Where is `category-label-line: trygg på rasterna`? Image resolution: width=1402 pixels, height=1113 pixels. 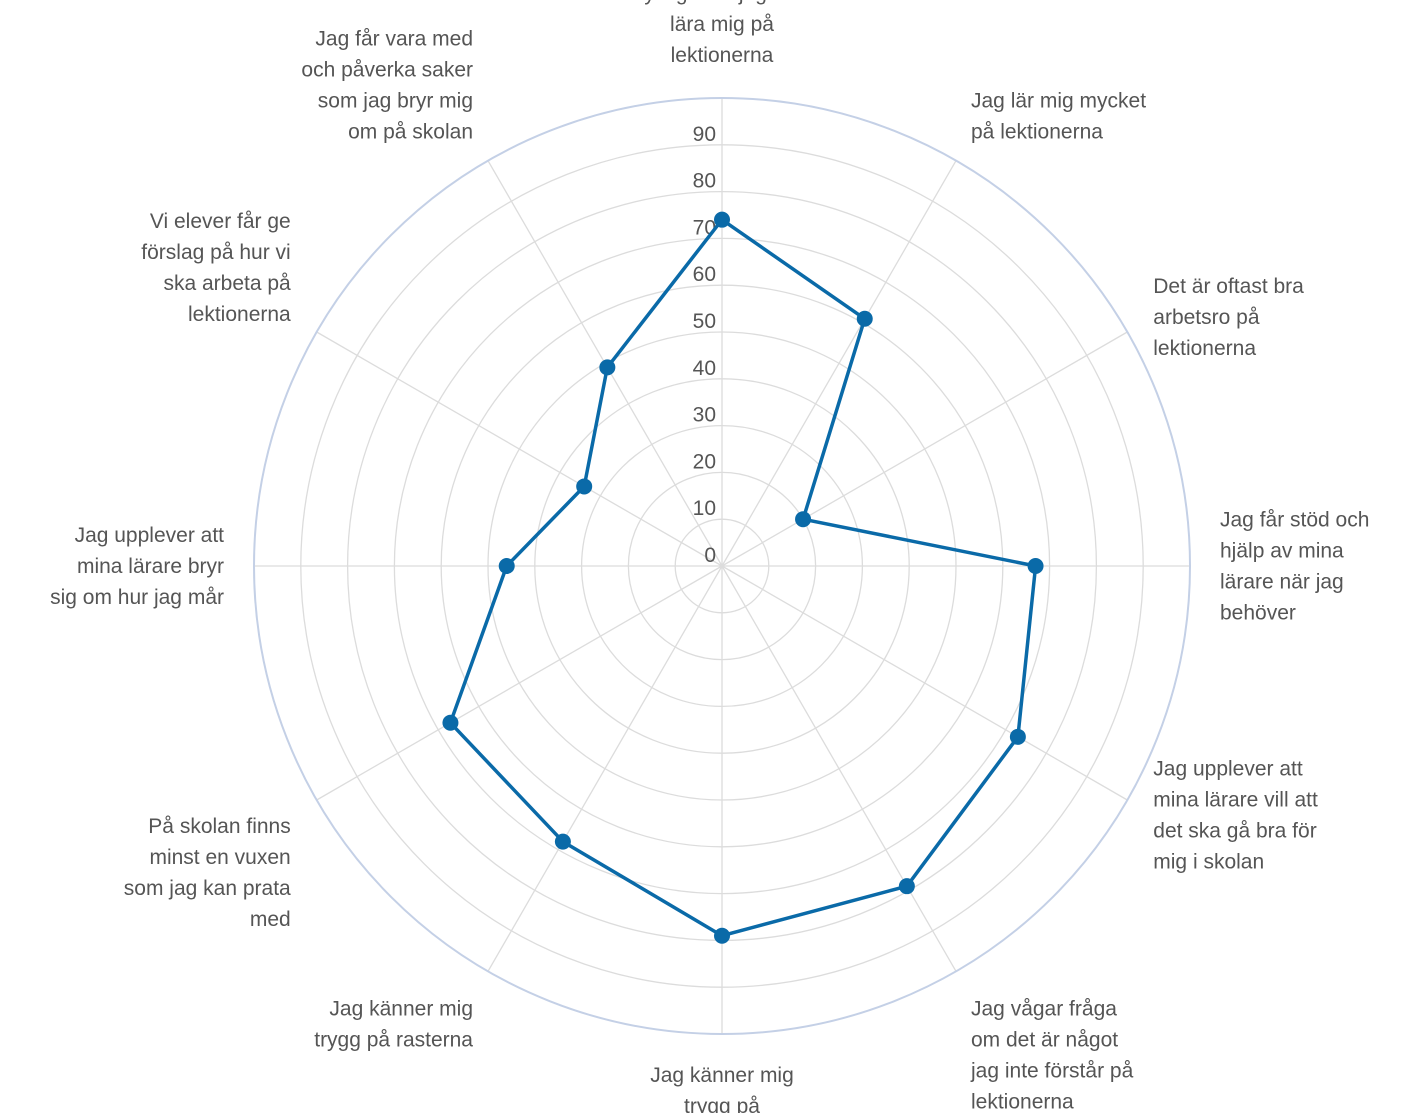
category-label-line: trygg på rasterna is located at coordinates (393, 1039).